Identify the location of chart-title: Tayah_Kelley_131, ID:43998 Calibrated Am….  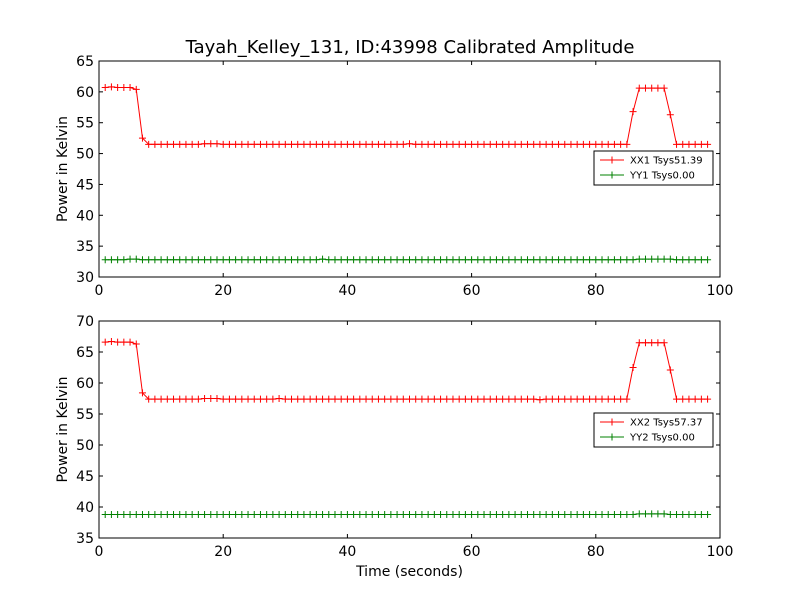
(410, 47).